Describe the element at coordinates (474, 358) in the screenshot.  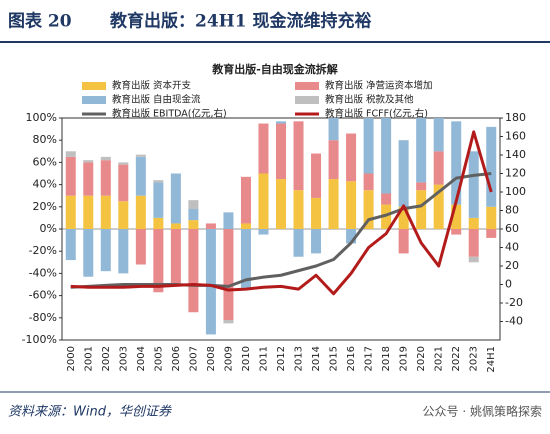
I see `x-tick-label: 2023` at that location.